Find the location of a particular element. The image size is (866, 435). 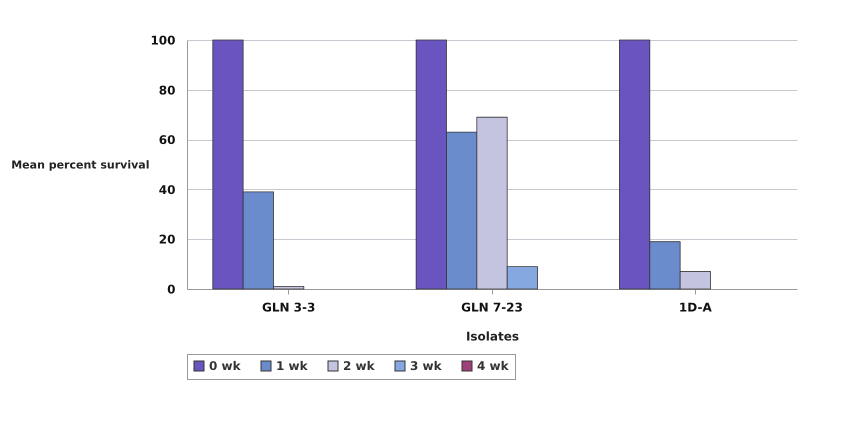

legend-label: 0 wk is located at coordinates (225, 366).